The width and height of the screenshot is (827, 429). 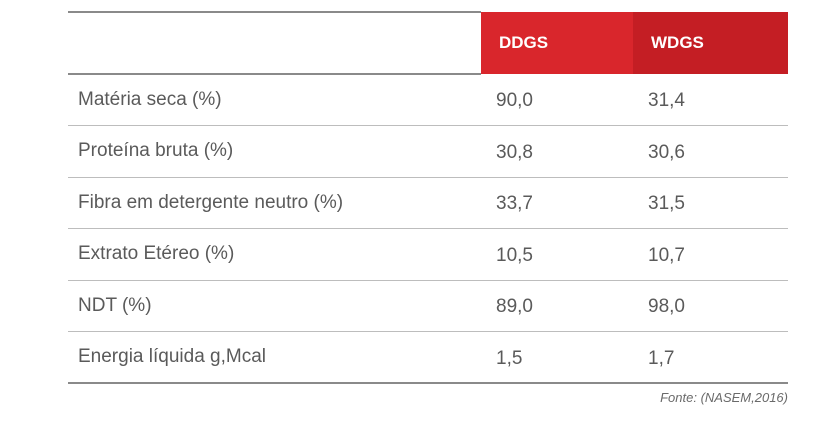 What do you see at coordinates (710, 100) in the screenshot?
I see `wdgs-value: 31,4` at bounding box center [710, 100].